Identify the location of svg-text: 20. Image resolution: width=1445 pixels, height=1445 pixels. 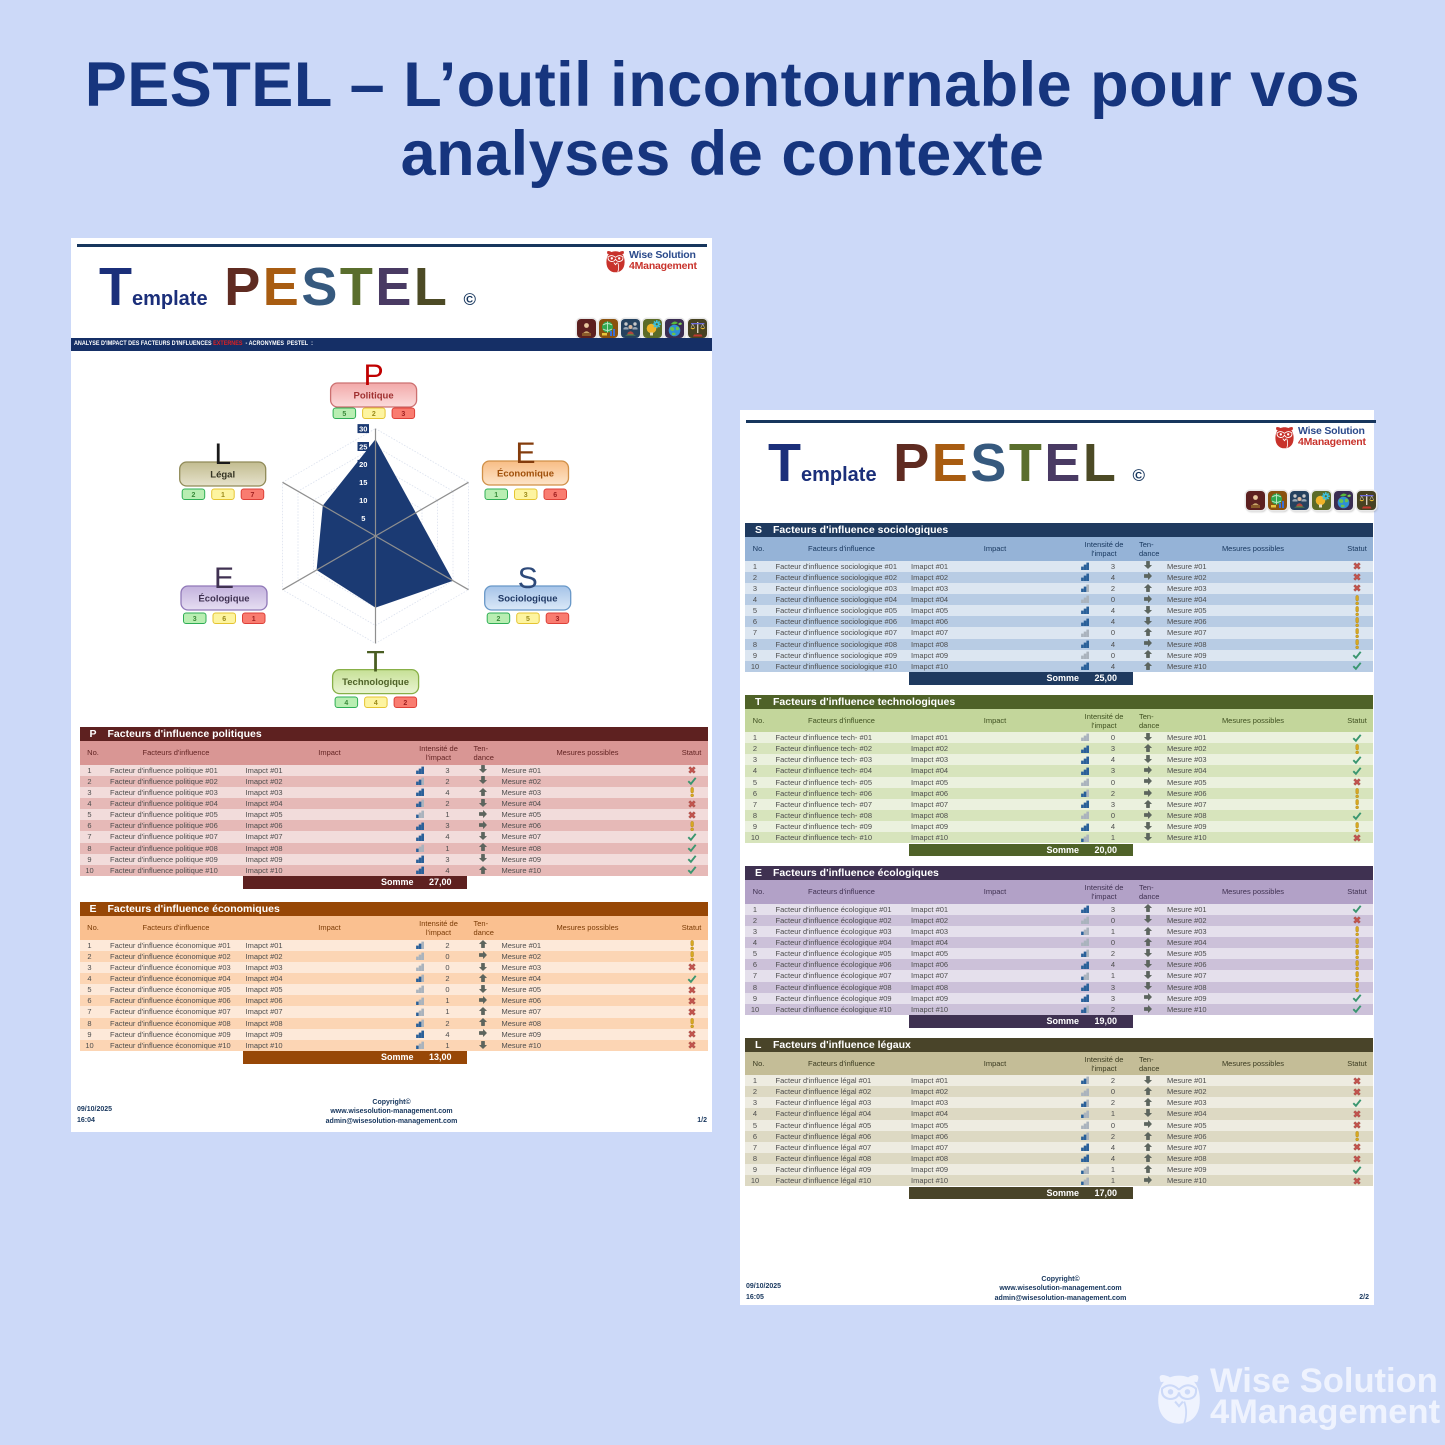
(363, 464).